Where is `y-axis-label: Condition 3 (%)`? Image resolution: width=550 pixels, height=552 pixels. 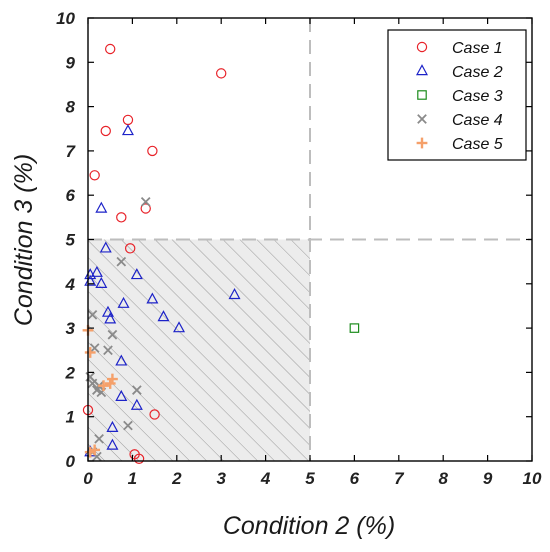 y-axis-label: Condition 3 (%) is located at coordinates (24, 240).